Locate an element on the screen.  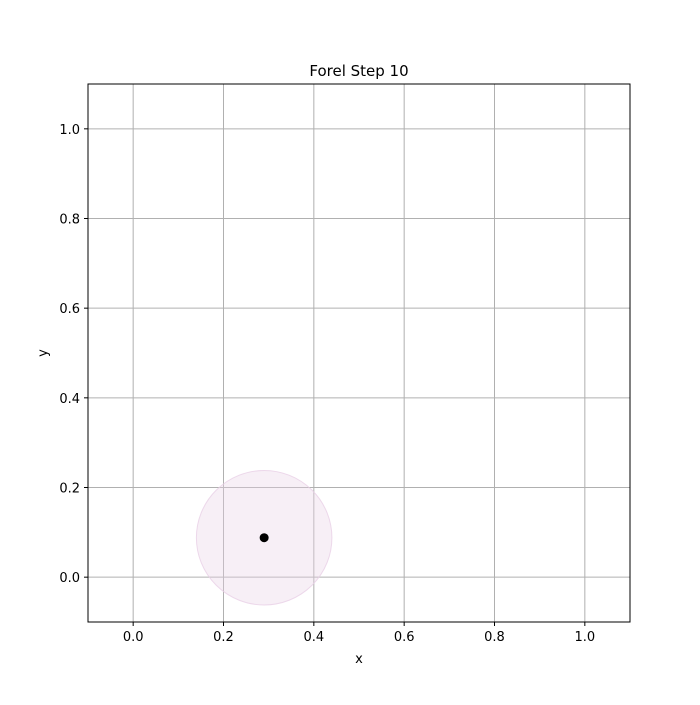
x-tick-label: 0.6 is located at coordinates (404, 637).